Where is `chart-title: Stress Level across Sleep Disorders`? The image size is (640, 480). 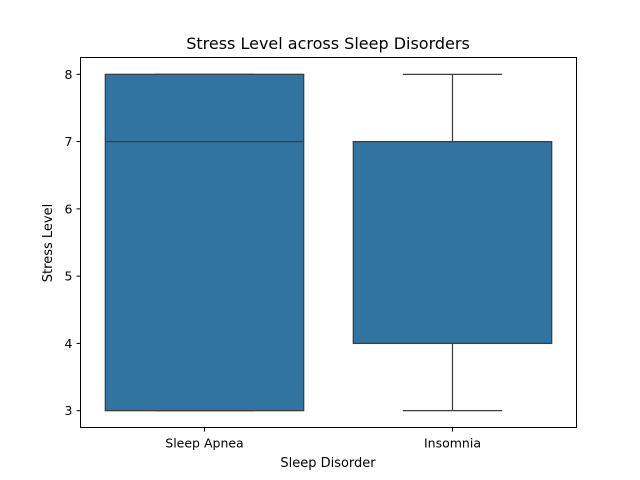 chart-title: Stress Level across Sleep Disorders is located at coordinates (328, 43).